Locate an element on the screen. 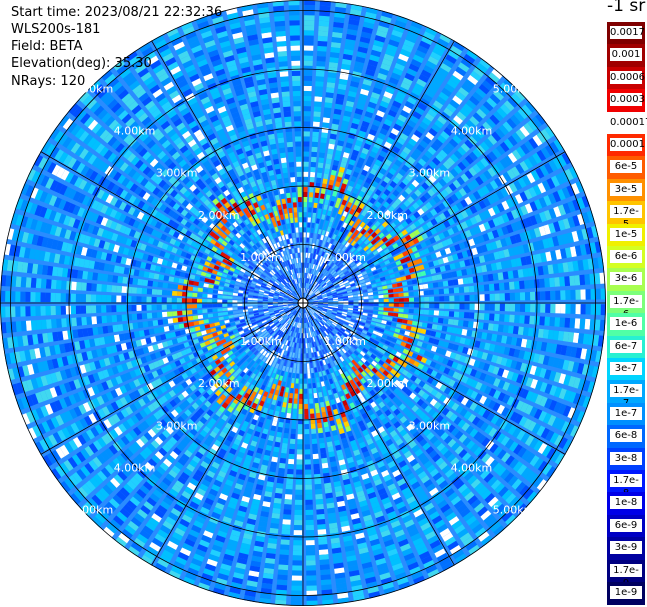 The height and width of the screenshot is (607, 647). colorbar-tick-label: 0.0017 is located at coordinates (627, 32).